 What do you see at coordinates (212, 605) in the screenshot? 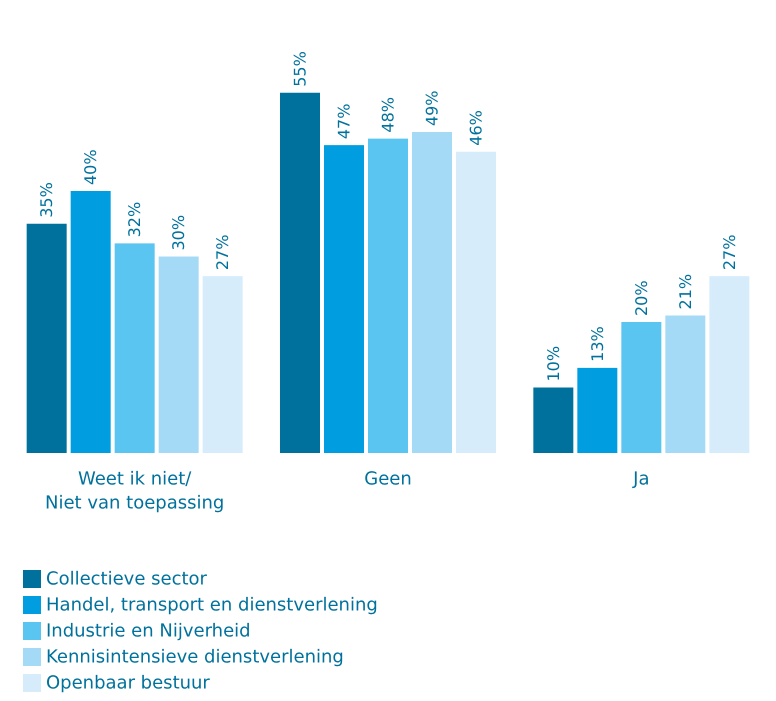
I see `legend-label: Handel, transport en dienstverlening` at bounding box center [212, 605].